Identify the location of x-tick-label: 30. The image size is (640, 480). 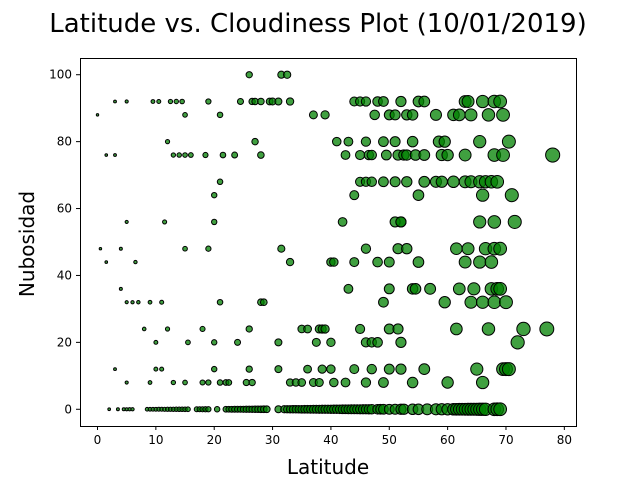
(272, 440).